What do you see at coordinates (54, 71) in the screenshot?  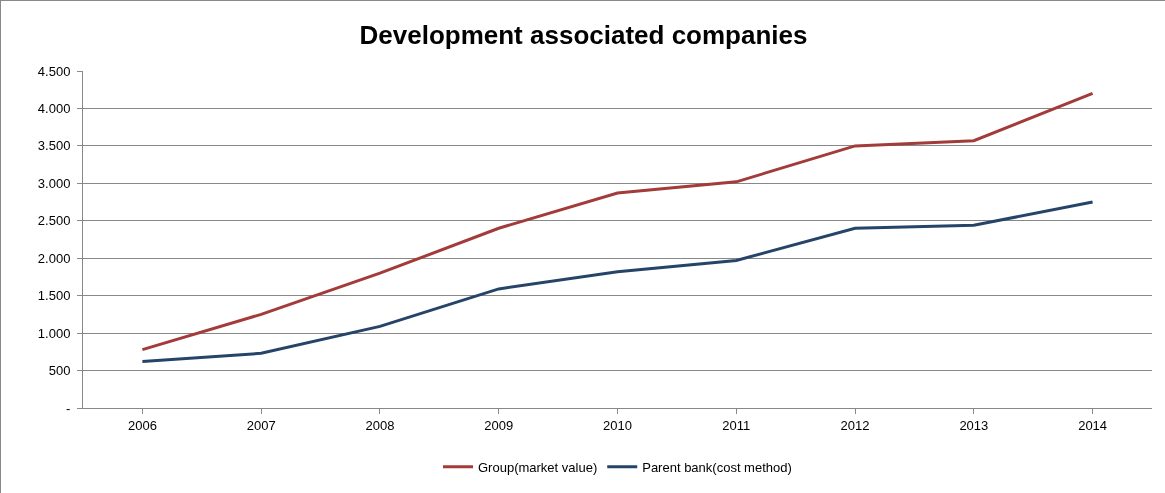 I see `y-tick-label: 4.500` at bounding box center [54, 71].